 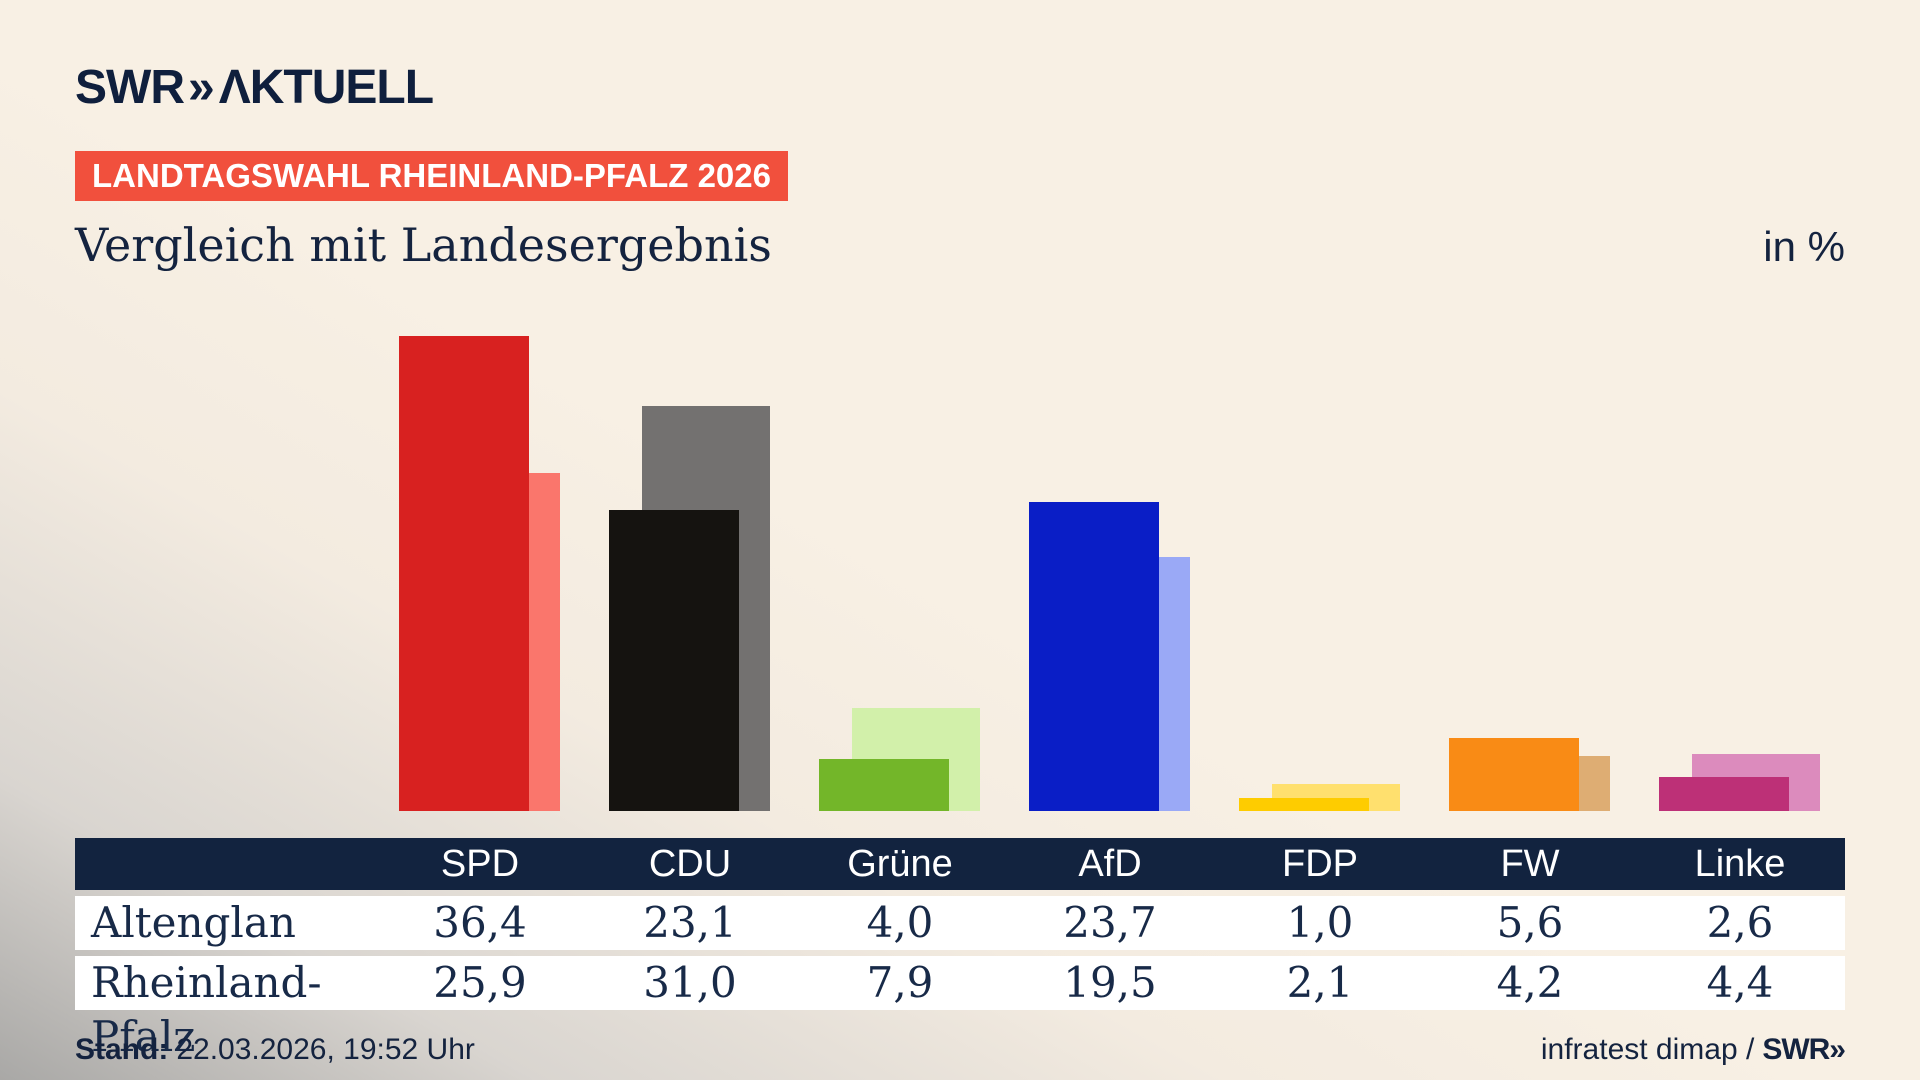 What do you see at coordinates (206, 1009) in the screenshot?
I see `row-label-rheinland-pfalz: Rheinland-Pfalz` at bounding box center [206, 1009].